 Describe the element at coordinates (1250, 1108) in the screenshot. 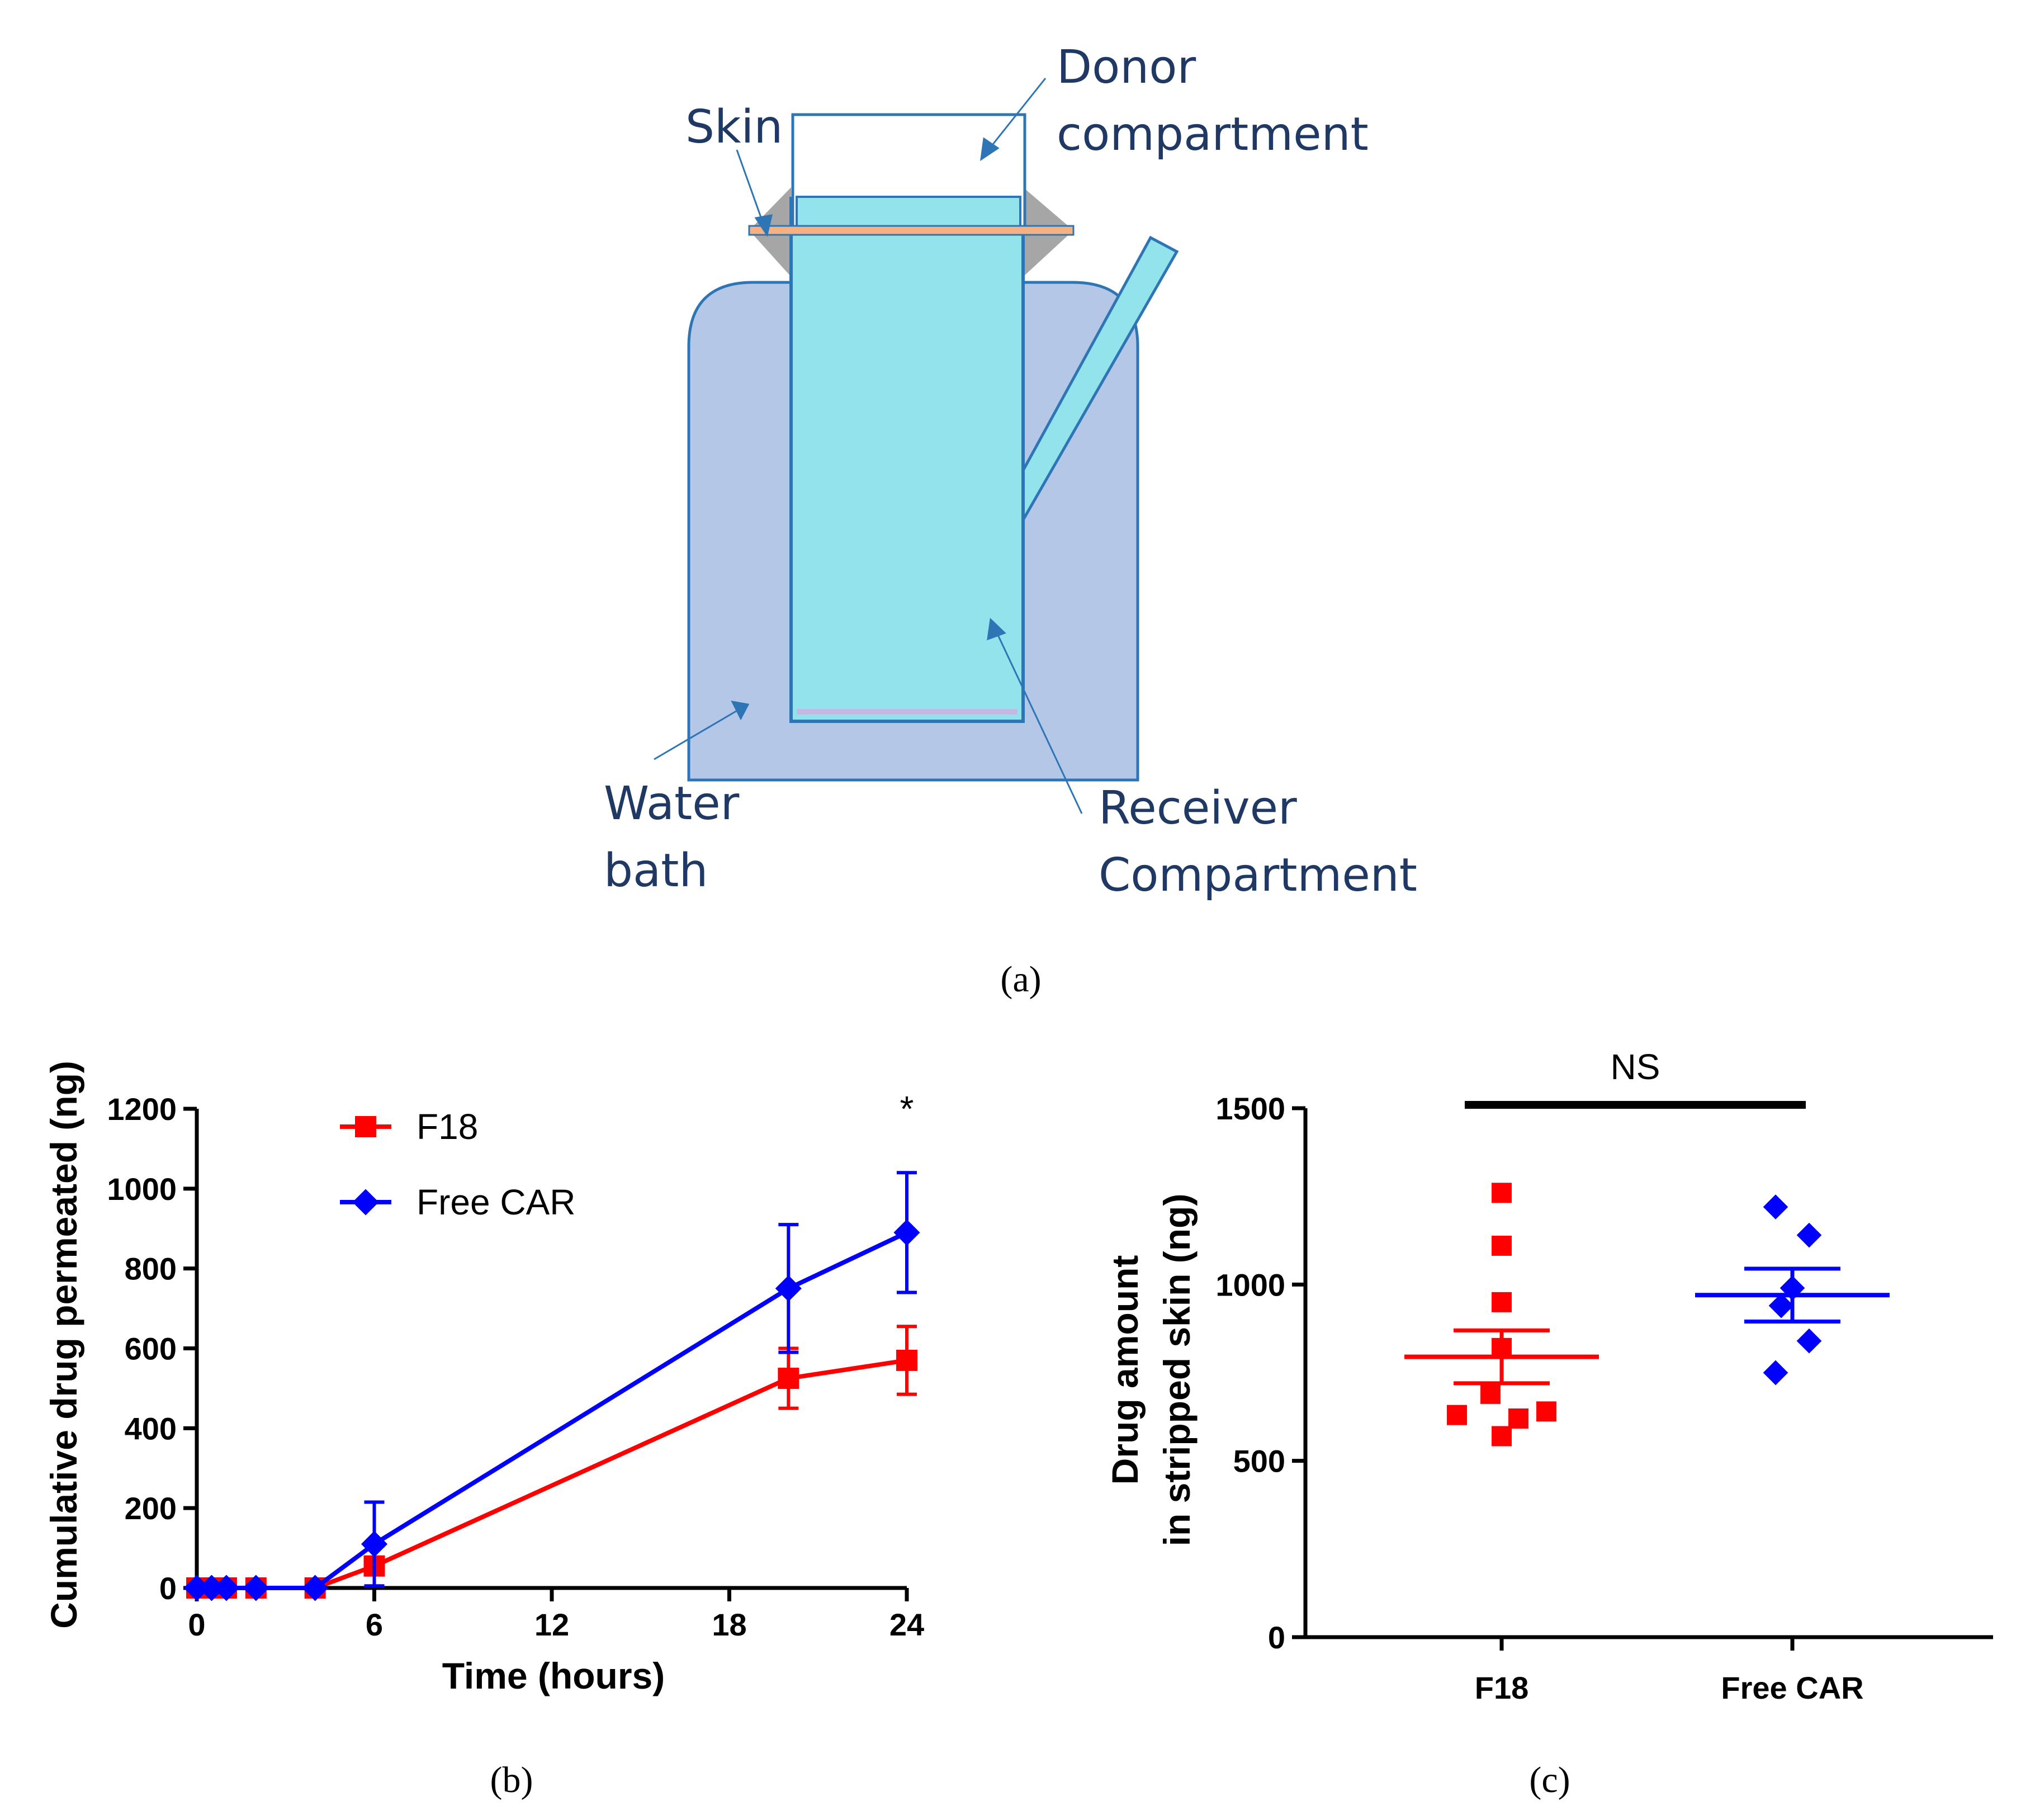

I see `chart-c-y-tick-label: 1500` at that location.